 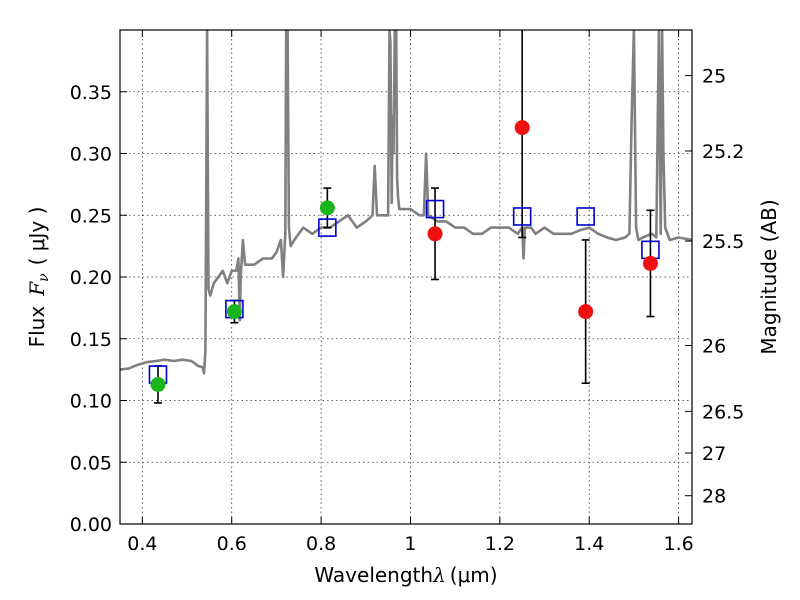 I want to click on x-axis-title: Wavelengthλ (μm), so click(x=405, y=575).